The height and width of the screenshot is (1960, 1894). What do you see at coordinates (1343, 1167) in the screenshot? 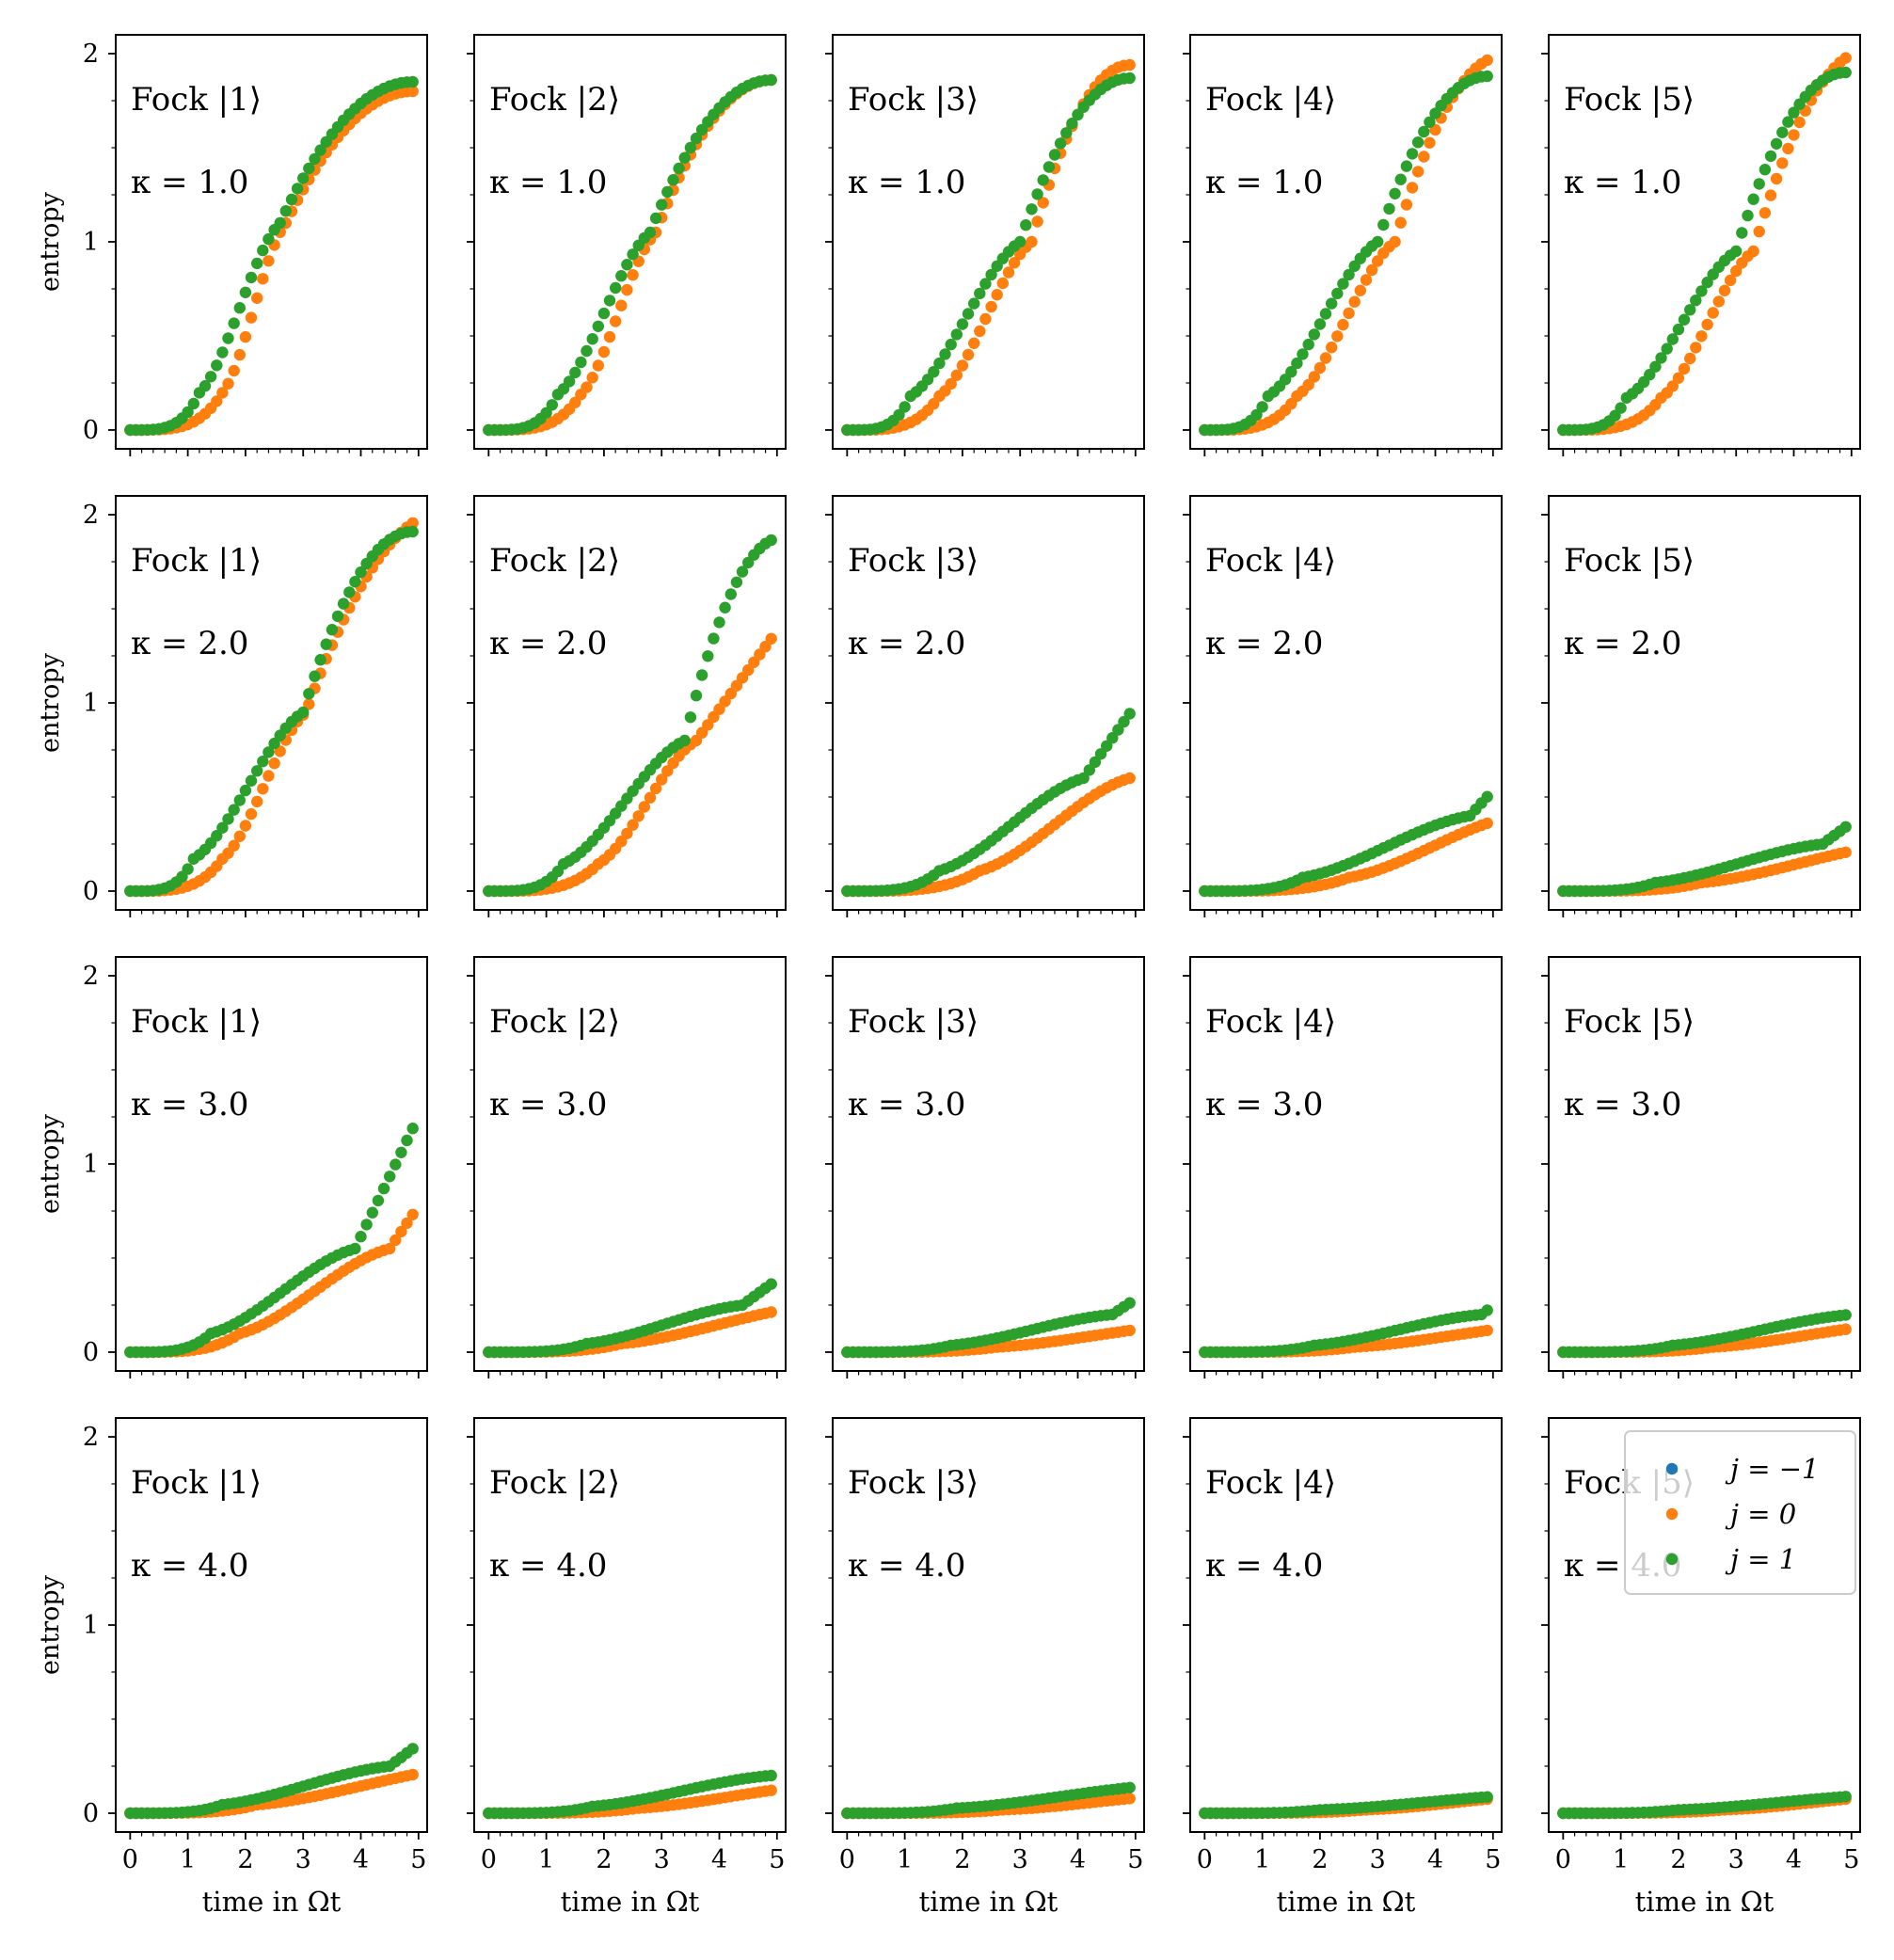
I see `panel-r3-c4: Fock |4⟩ κ = 3.0` at bounding box center [1343, 1167].